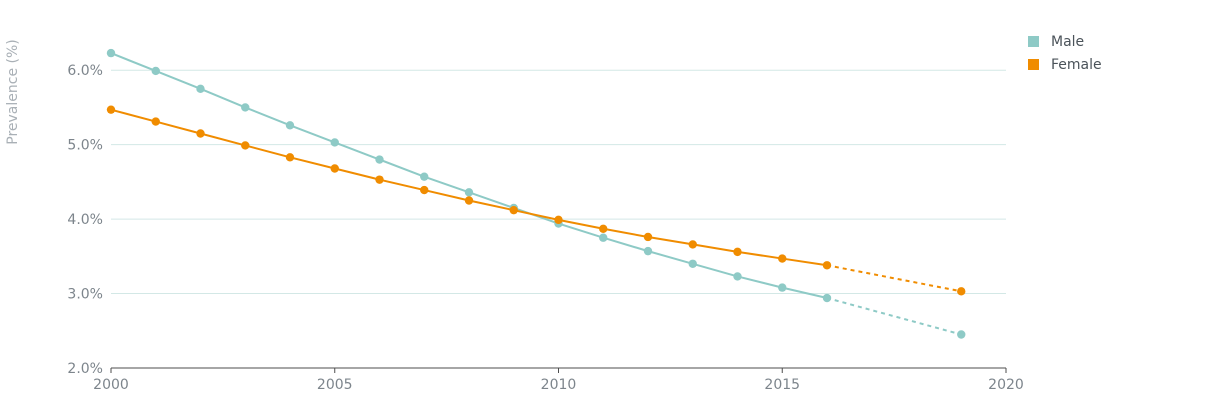  Describe the element at coordinates (1006, 385) in the screenshot. I see `x-tick-label: 2020` at that location.